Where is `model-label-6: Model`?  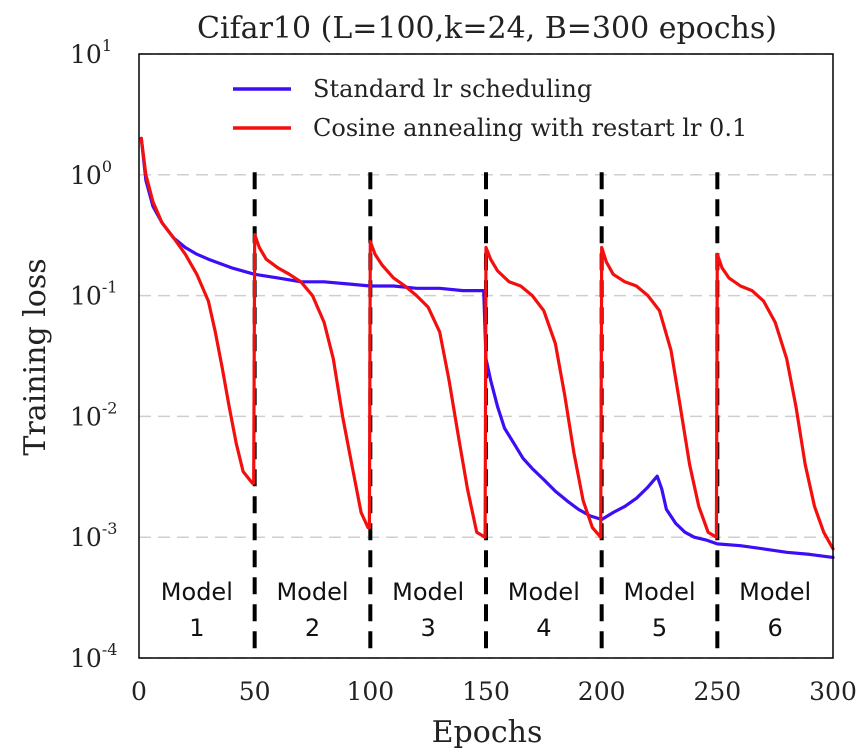 model-label-6: Model is located at coordinates (775, 592).